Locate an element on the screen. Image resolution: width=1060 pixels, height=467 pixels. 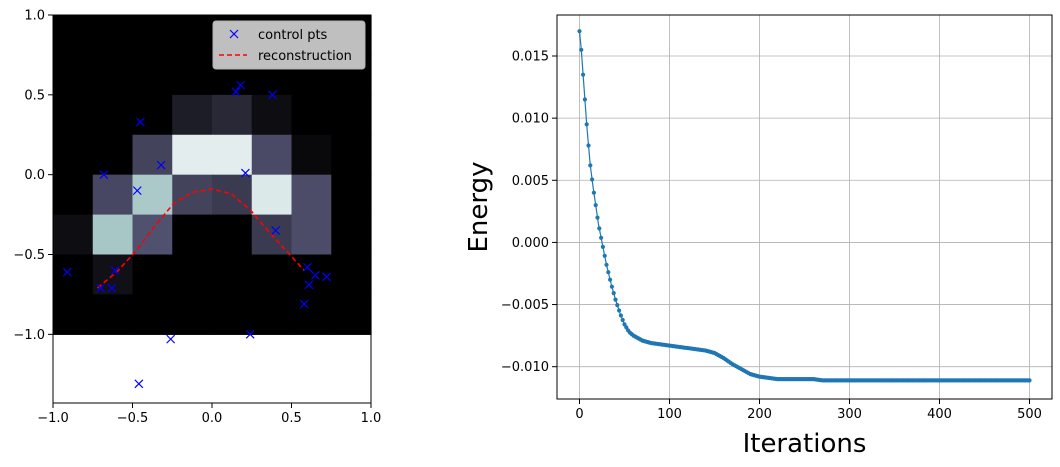
x-tick-label: 200 is located at coordinates (759, 414).